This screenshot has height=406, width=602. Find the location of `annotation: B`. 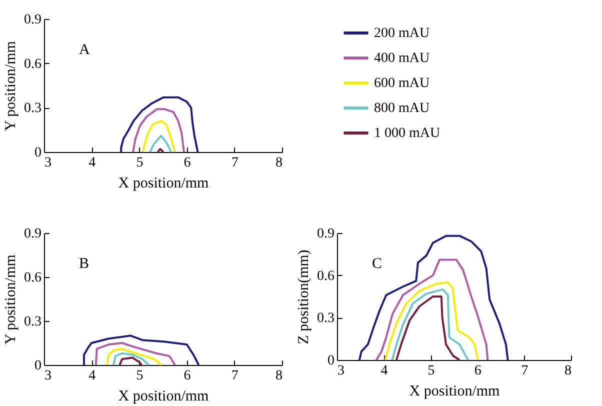

annotation: B is located at coordinates (84, 264).